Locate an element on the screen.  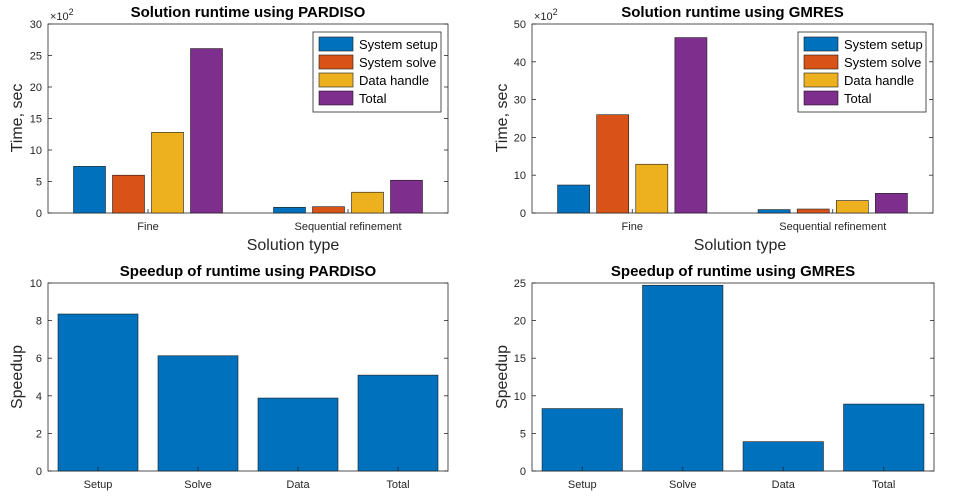
y-tick-label: 4 is located at coordinates (39, 397).